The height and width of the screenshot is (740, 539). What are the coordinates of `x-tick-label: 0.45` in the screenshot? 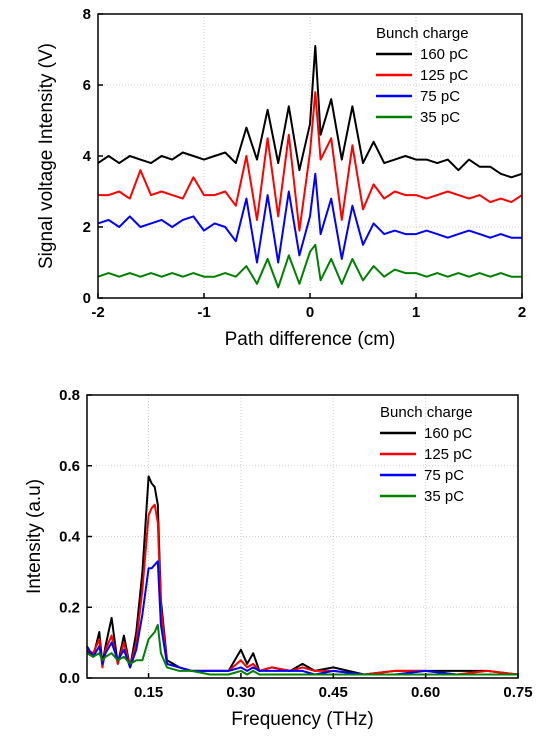 It's located at (333, 692).